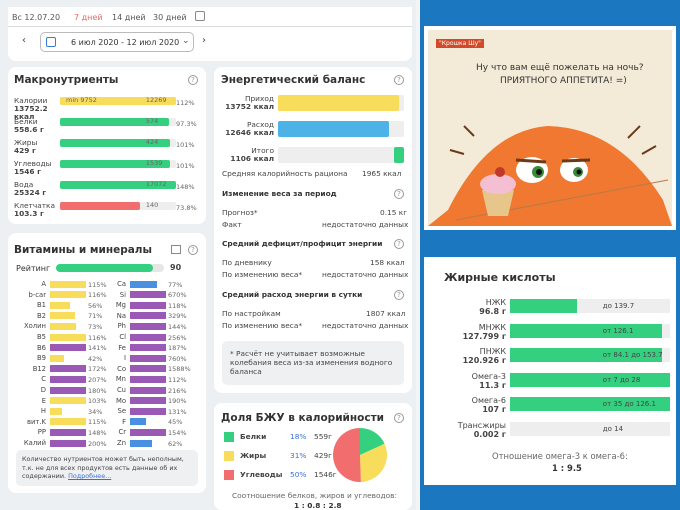 This screenshot has width=680, height=510. Describe the element at coordinates (124, 358) in the screenshot. I see `nutrient-name: I` at that location.